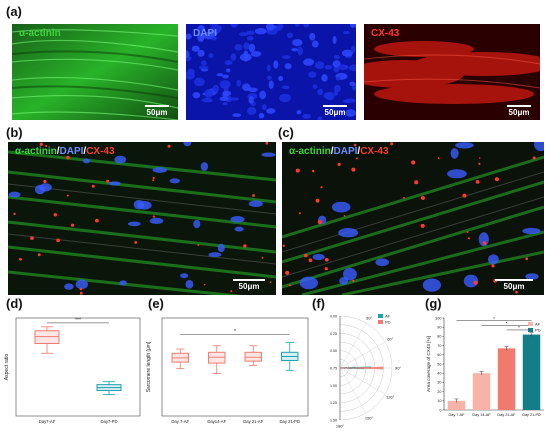  Describe the element at coordinates (333, 421) in the screenshot. I see `radial-tick-label: 1.50` at that location.